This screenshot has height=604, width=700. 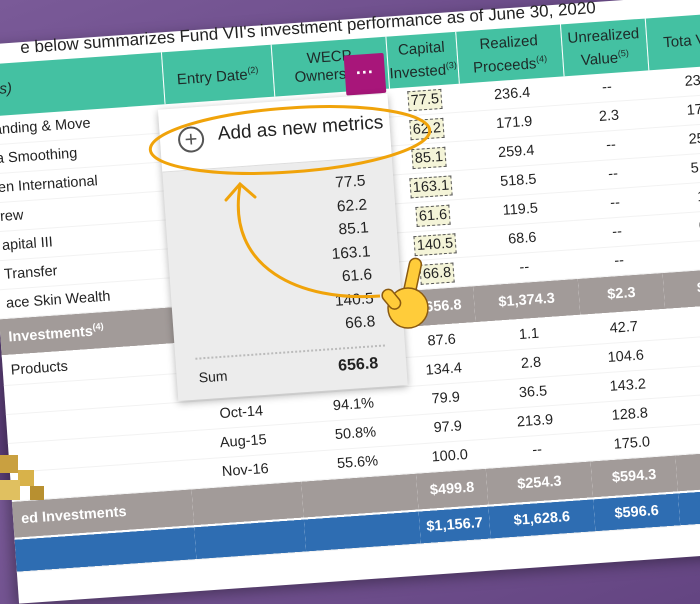 I want to click on arrow, so click(x=308, y=242).